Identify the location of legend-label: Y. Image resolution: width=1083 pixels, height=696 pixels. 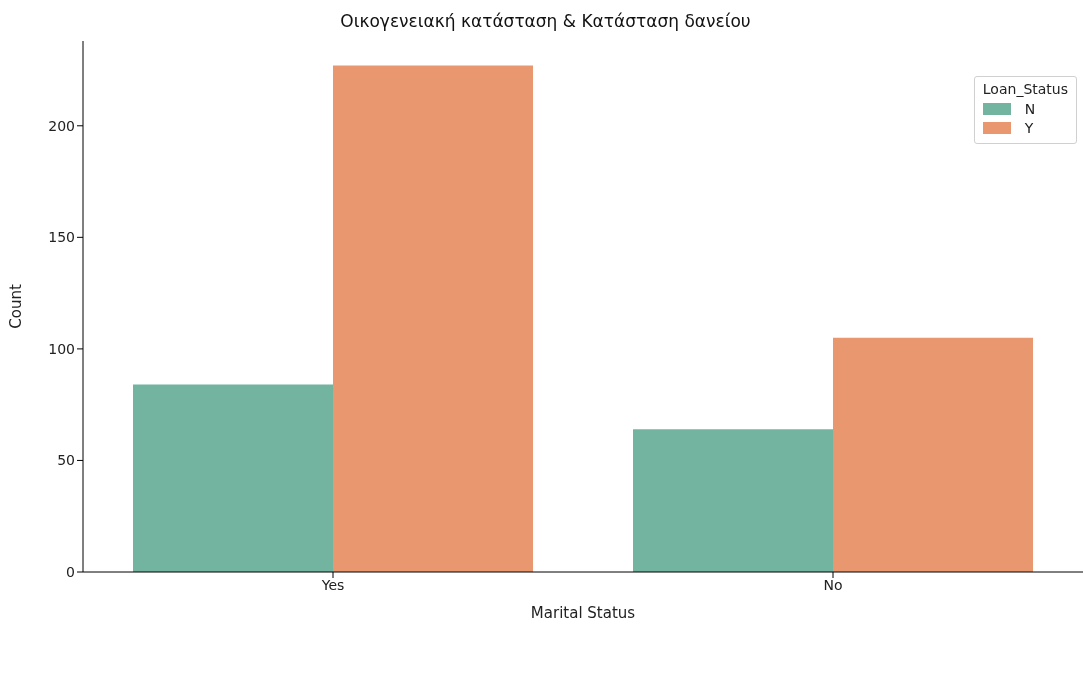
(1029, 128).